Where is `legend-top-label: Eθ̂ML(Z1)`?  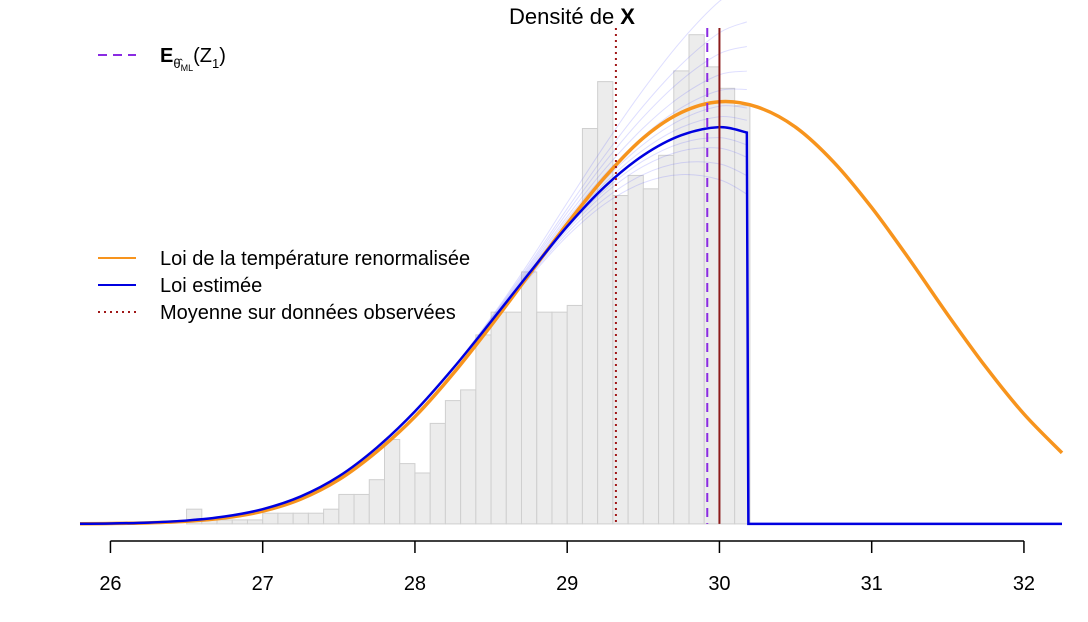 legend-top-label: Eθ̂ML(Z1) is located at coordinates (193, 59).